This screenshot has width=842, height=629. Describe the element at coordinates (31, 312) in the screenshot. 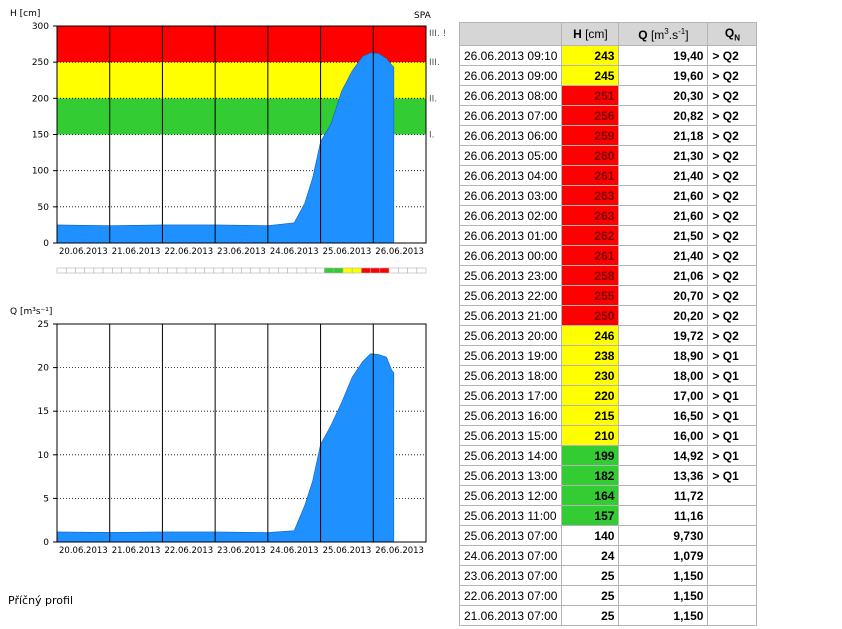

I see `y-axis-label: Q [m³s⁻¹]` at that location.